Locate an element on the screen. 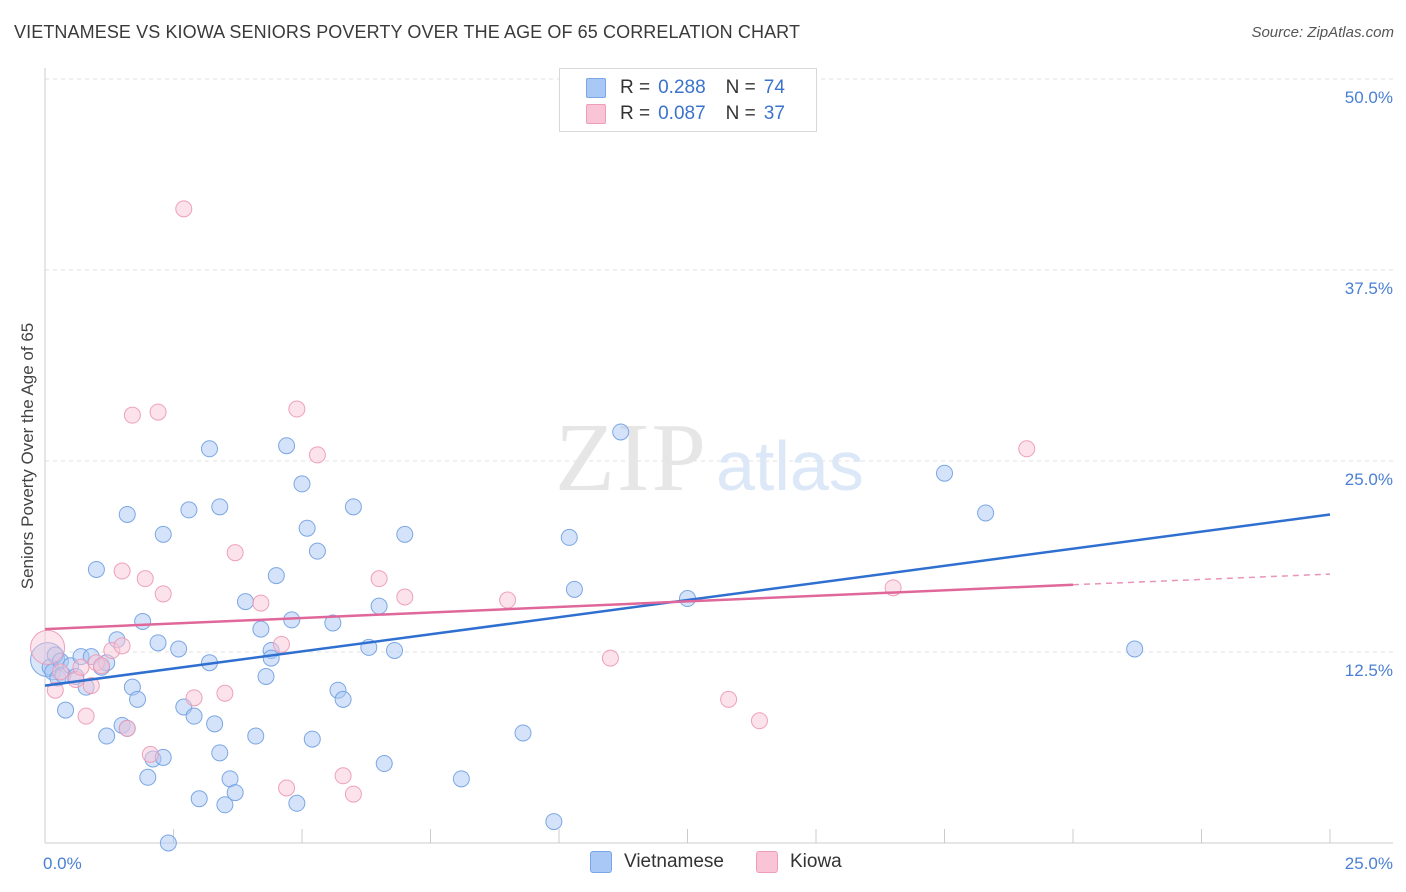 The width and height of the screenshot is (1406, 892). y-tick-label: 37.5% is located at coordinates (1369, 288).